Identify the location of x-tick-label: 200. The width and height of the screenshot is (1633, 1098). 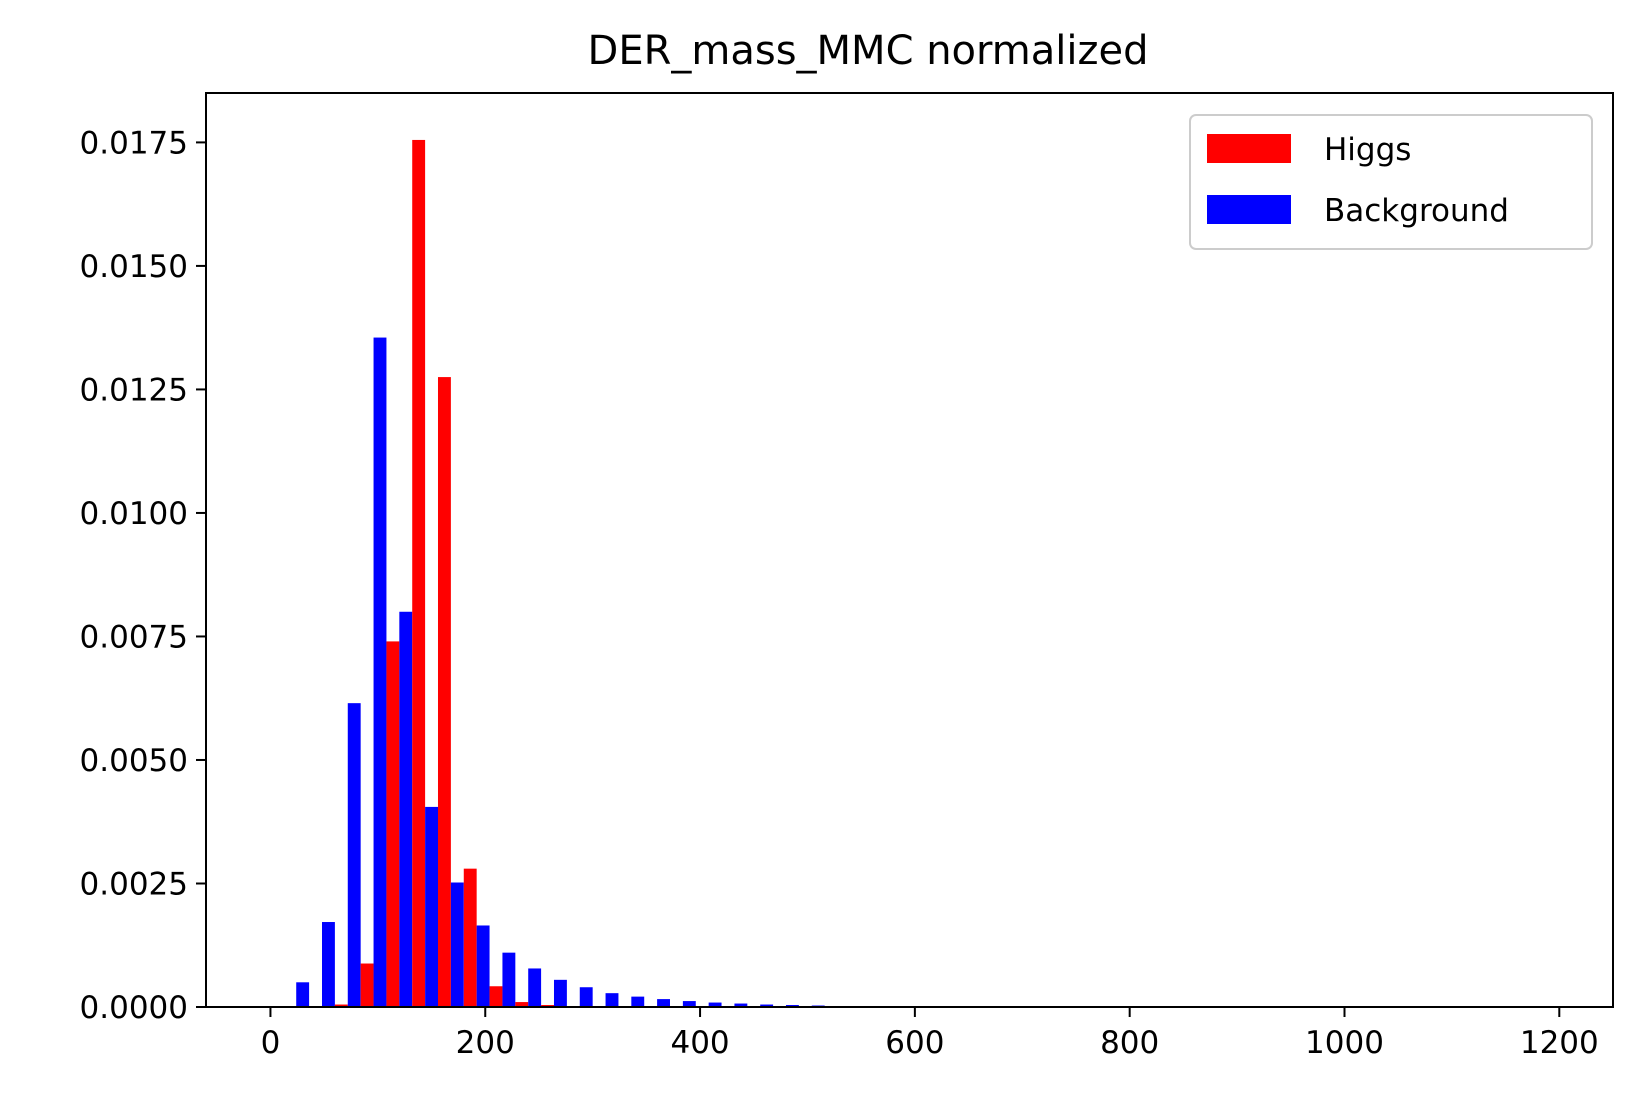
(485, 1043).